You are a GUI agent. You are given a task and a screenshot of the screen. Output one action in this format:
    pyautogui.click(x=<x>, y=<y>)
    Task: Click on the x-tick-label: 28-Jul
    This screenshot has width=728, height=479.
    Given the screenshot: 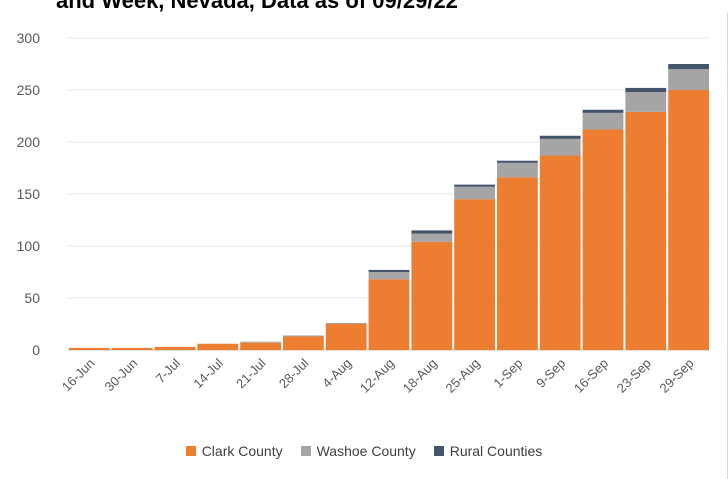 What is the action you would take?
    pyautogui.click(x=294, y=373)
    